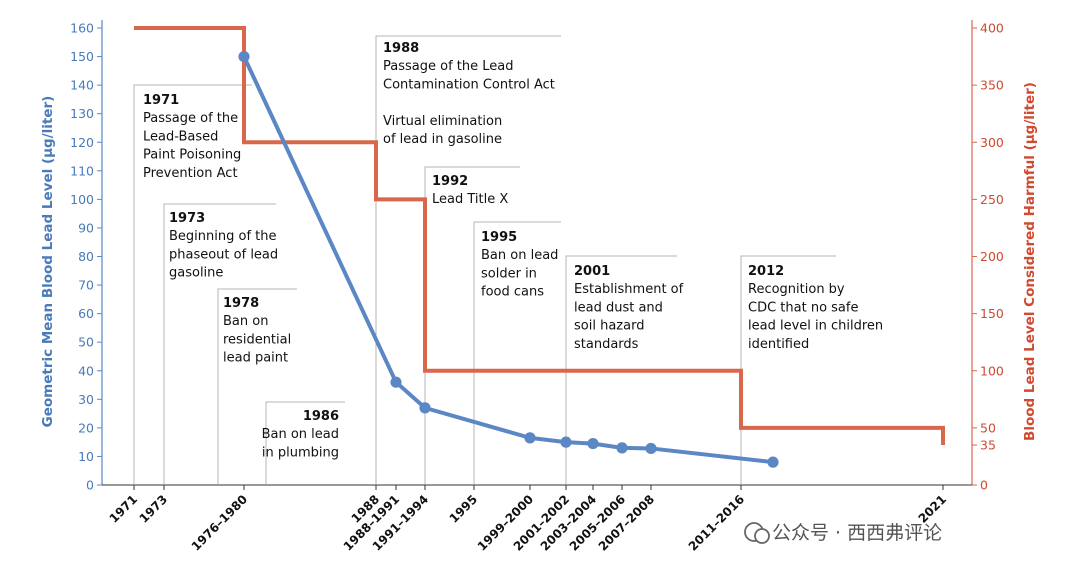  I want to click on left-tick-label: 0, so click(90, 485).